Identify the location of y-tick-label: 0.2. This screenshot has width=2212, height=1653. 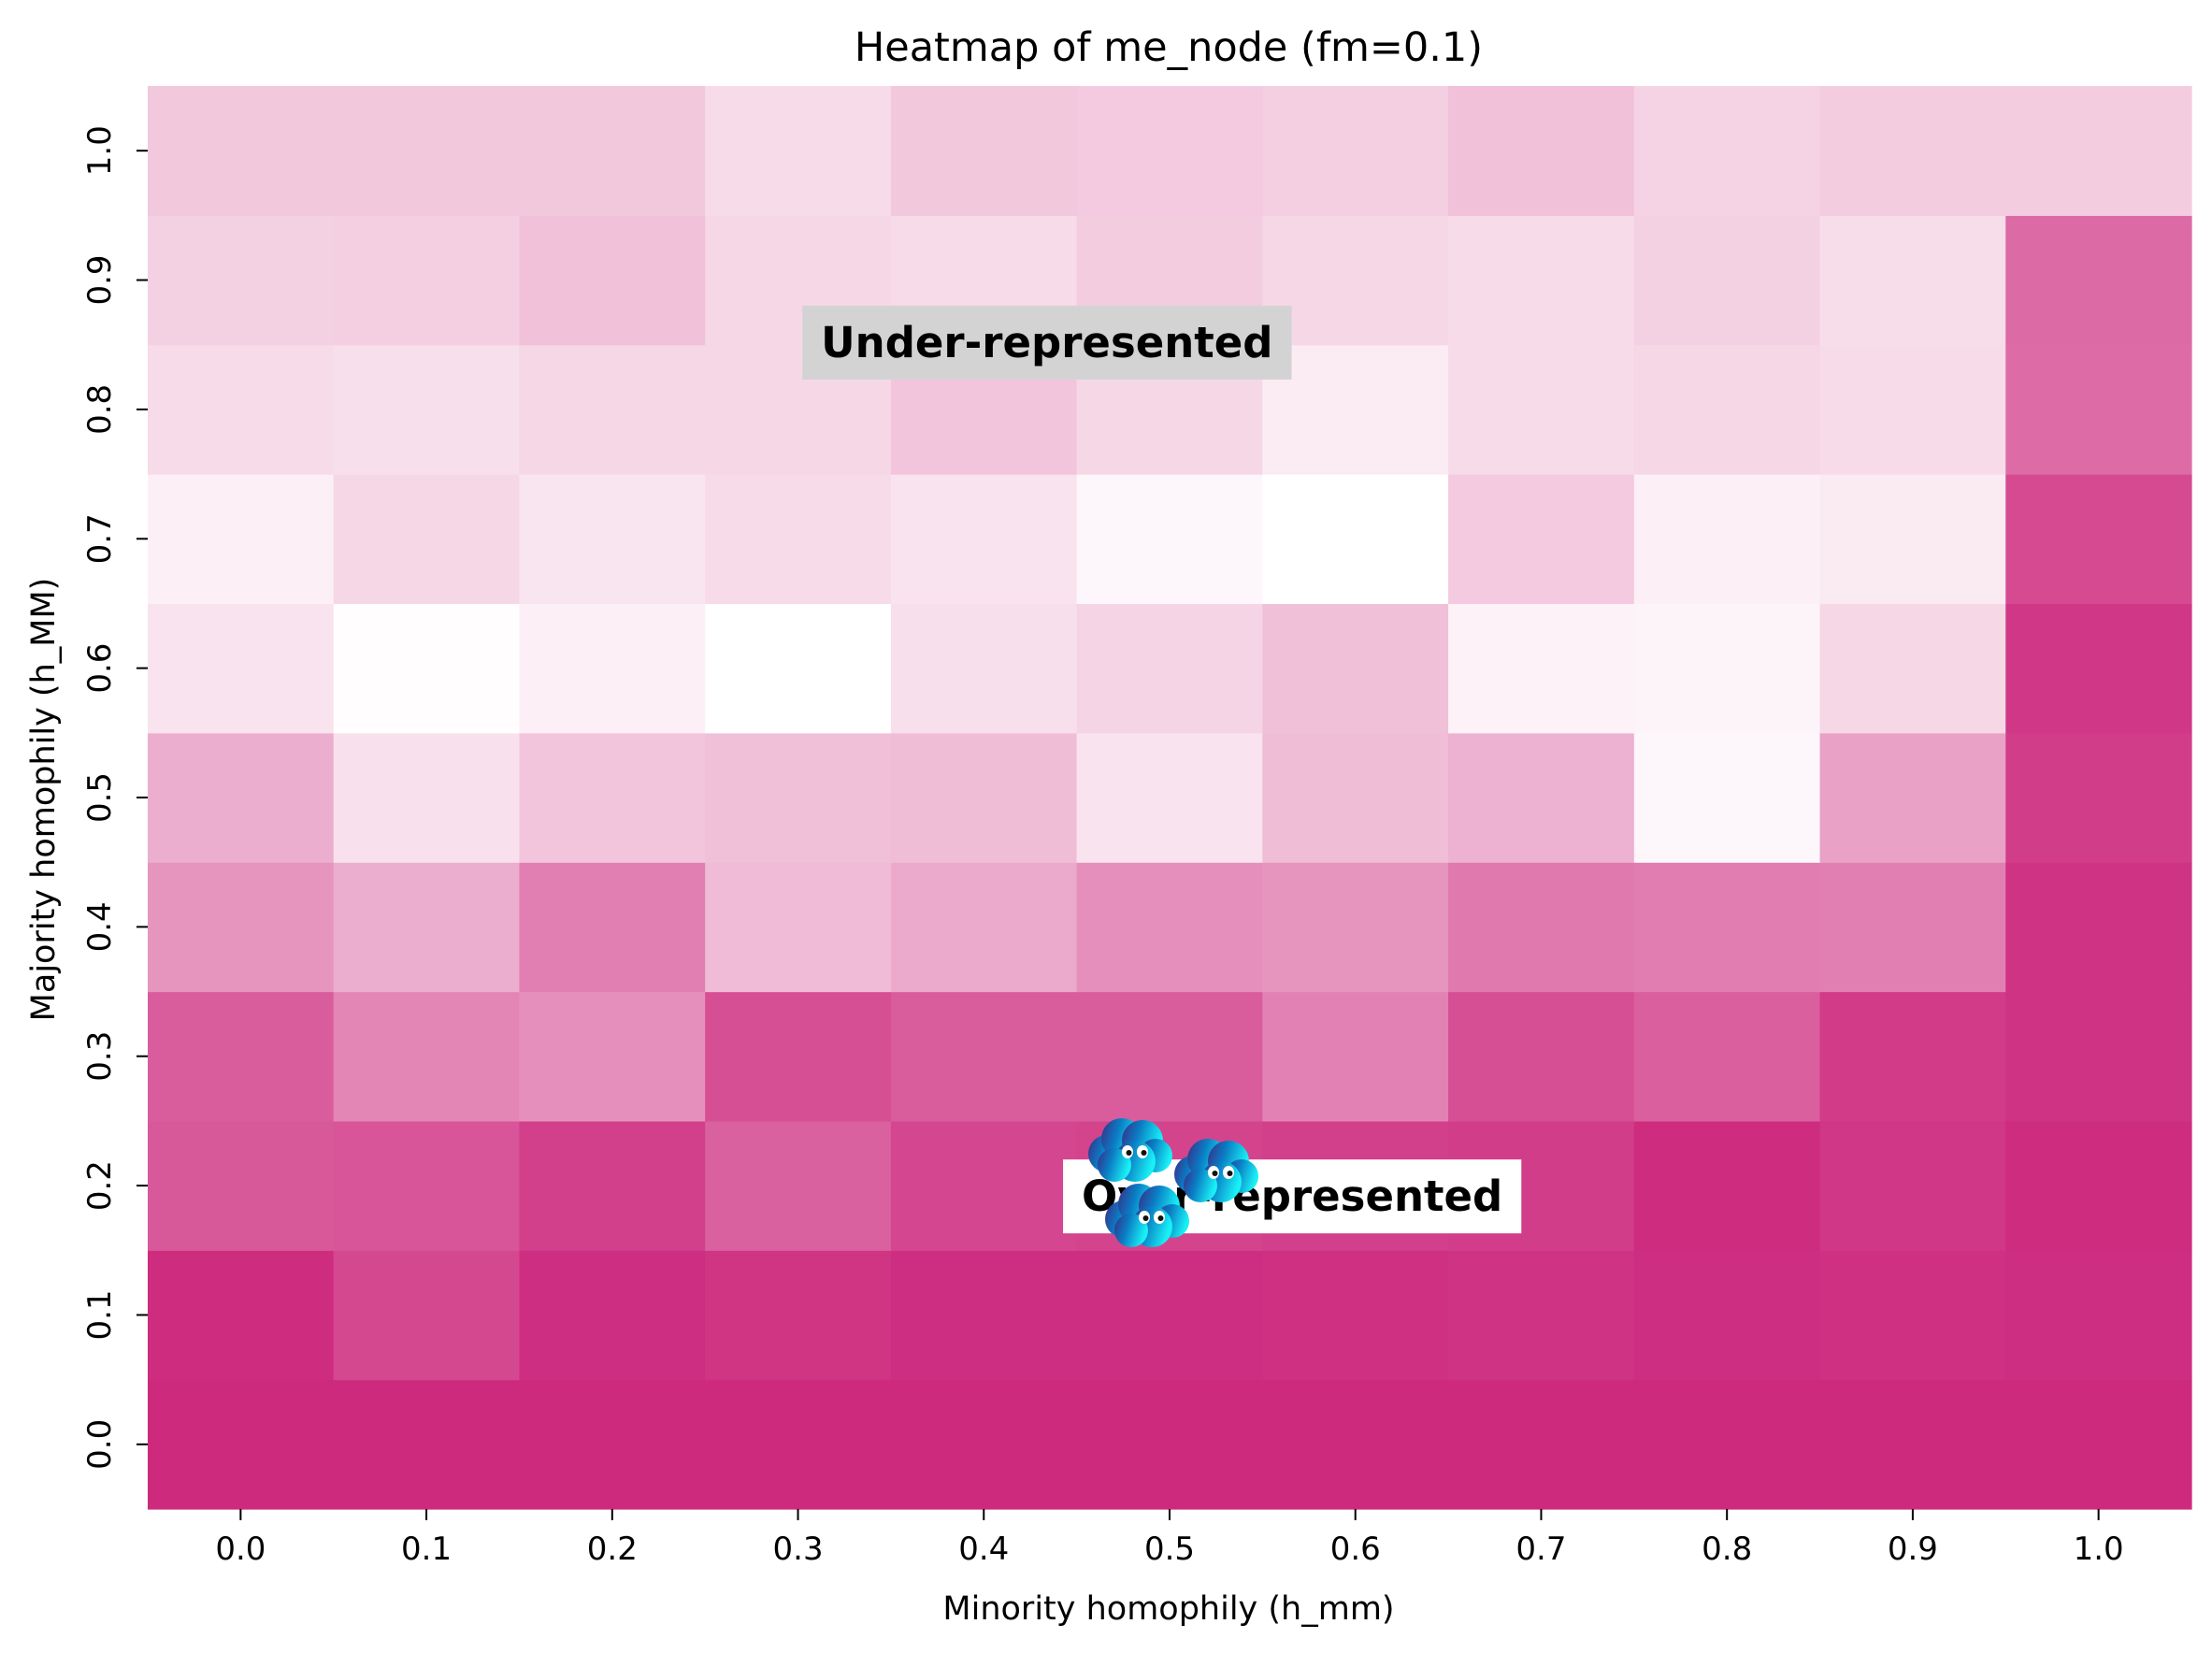
(100, 1185).